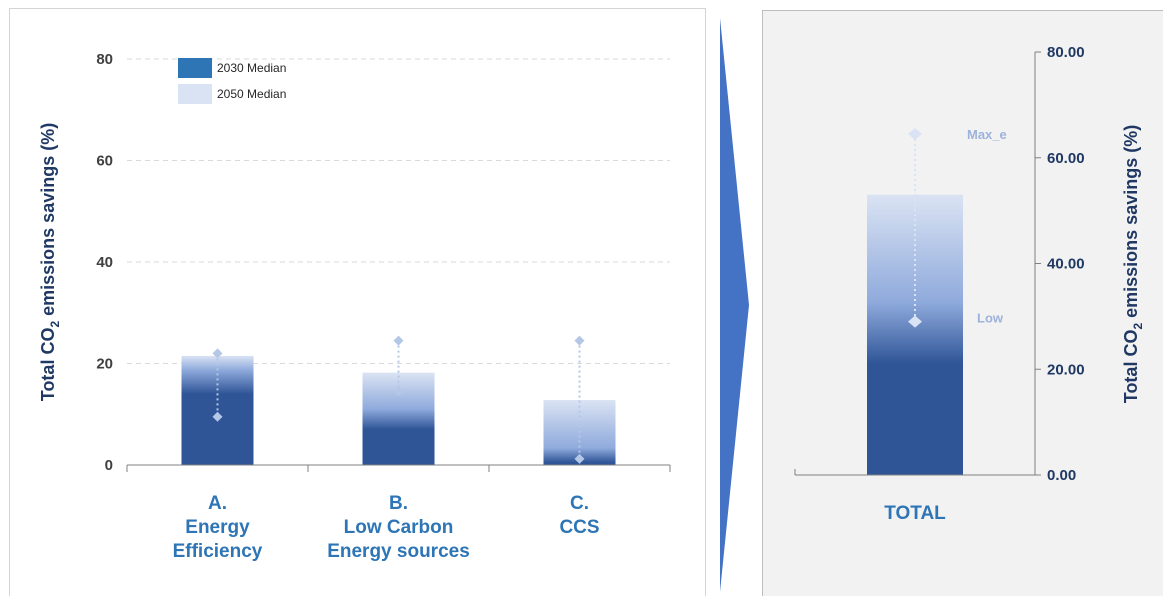  I want to click on y-tick-label: 20, so click(104, 364).